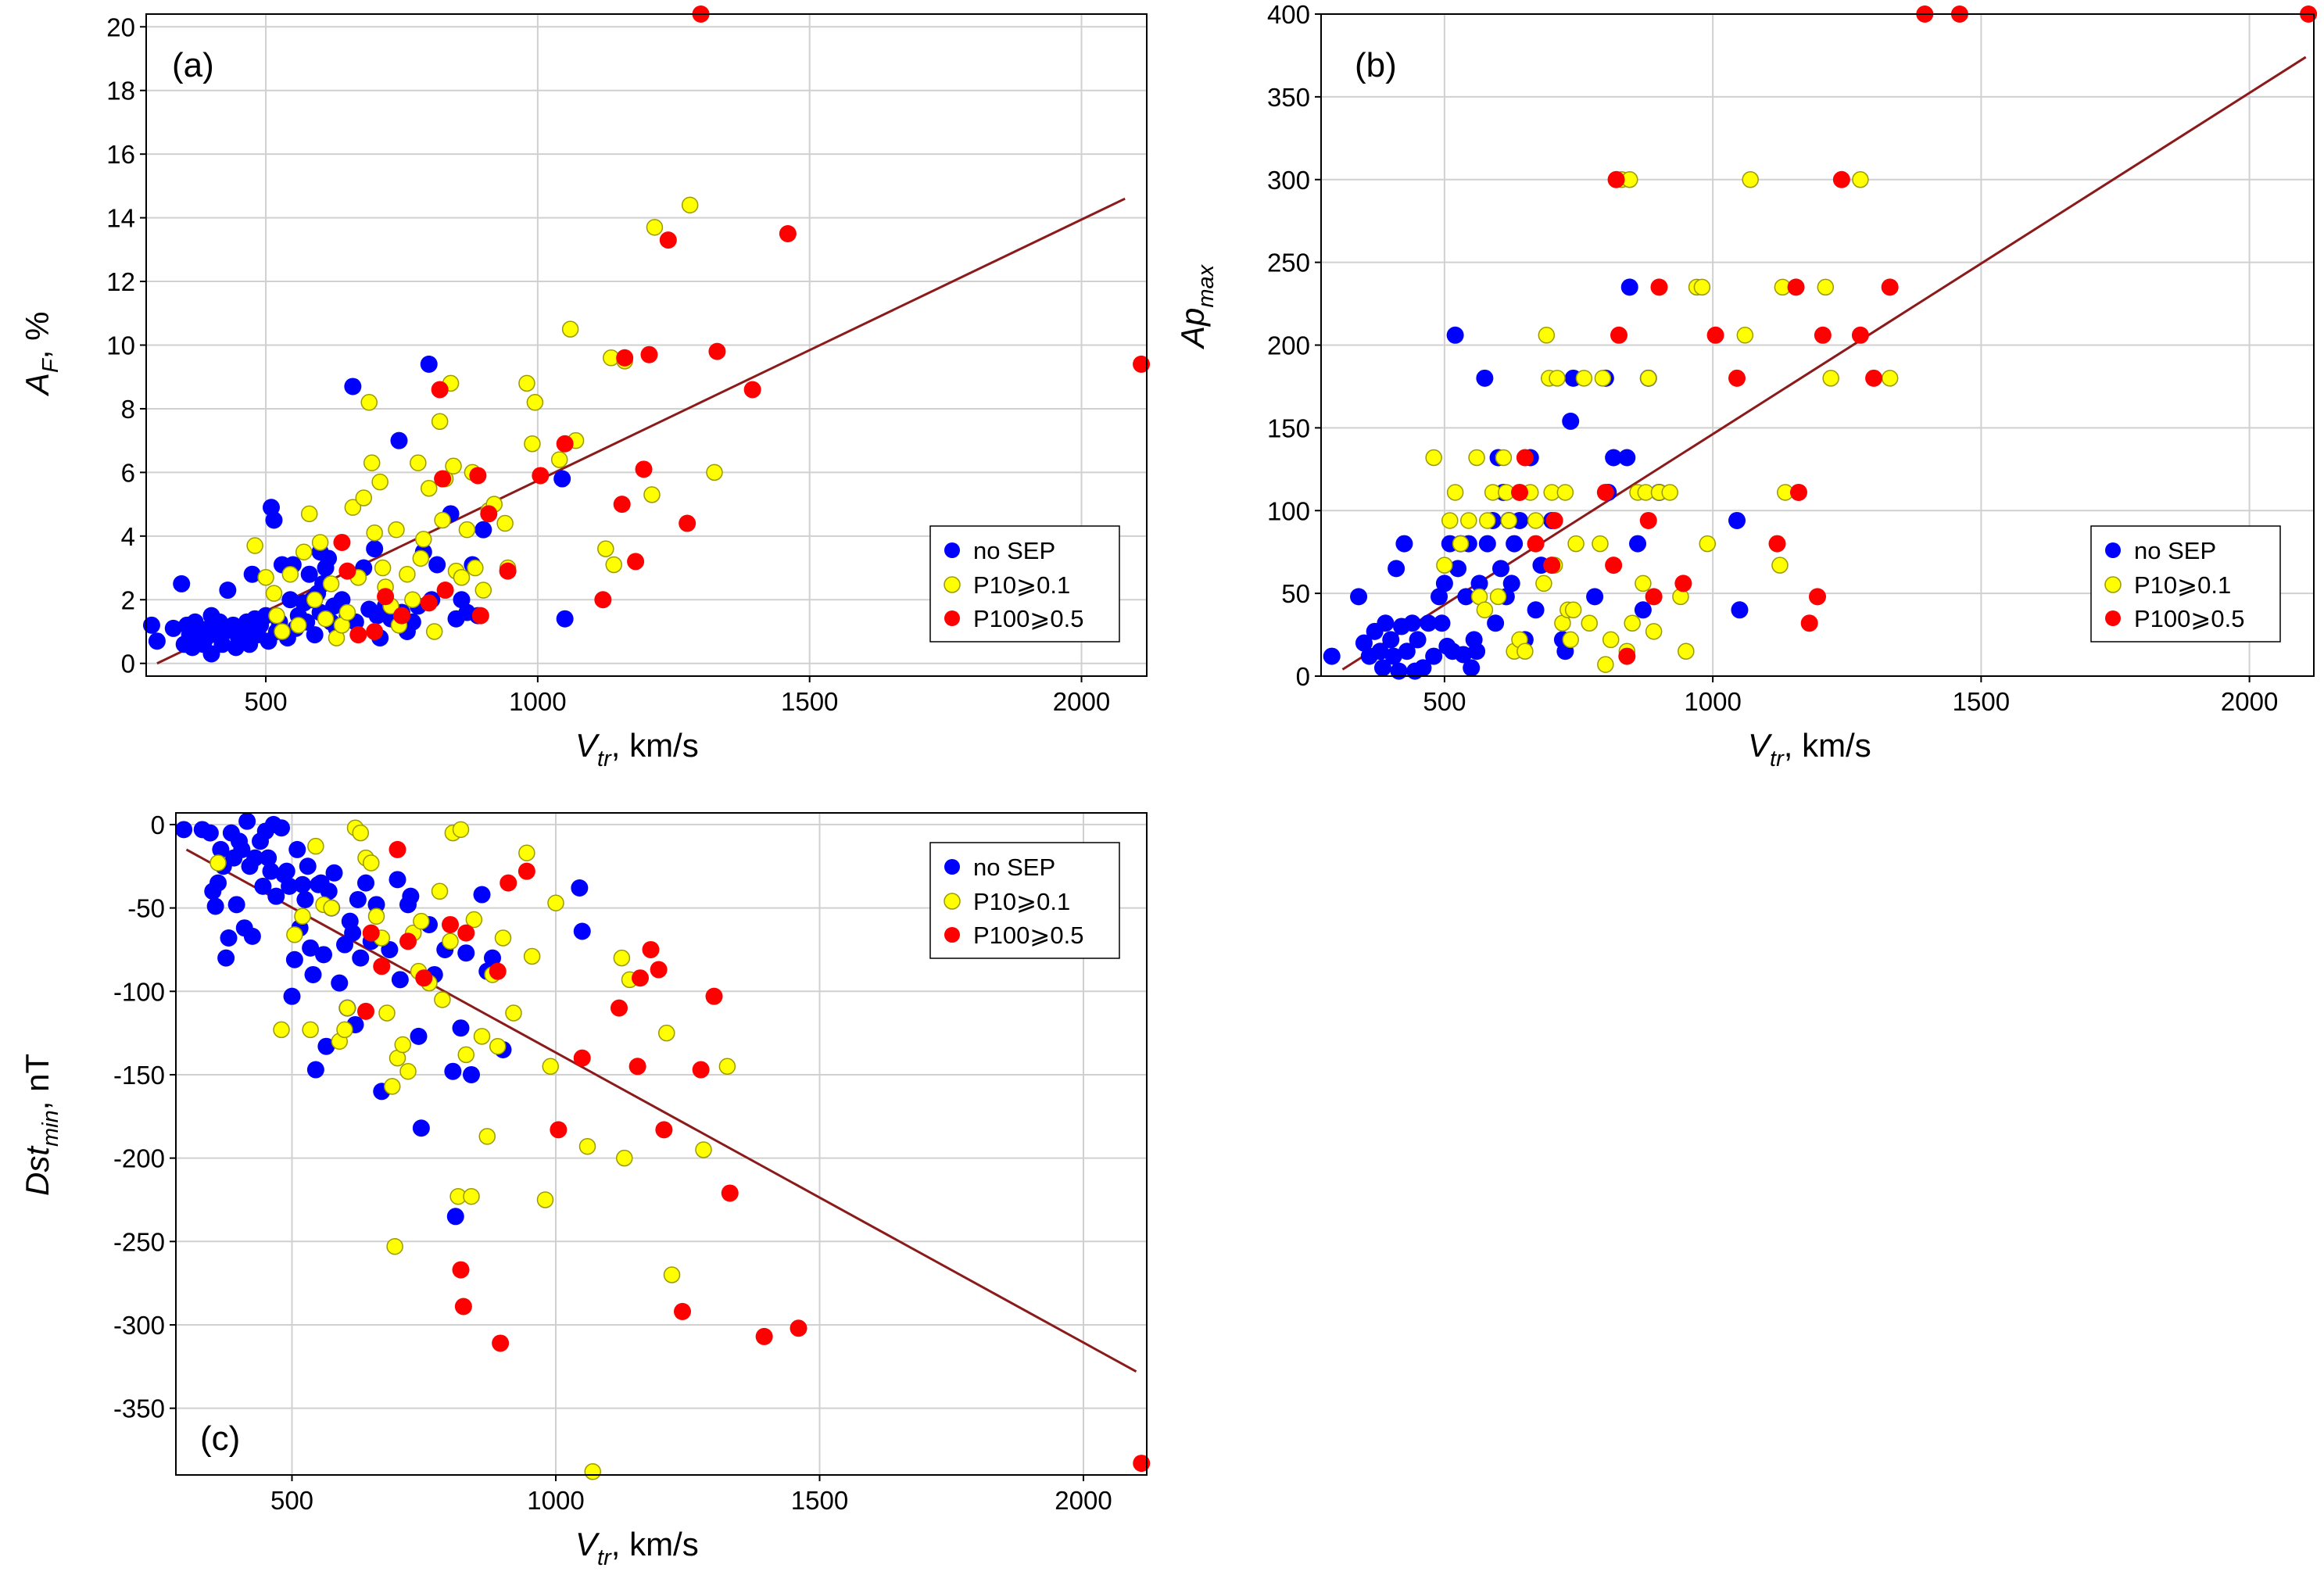 This screenshot has width=2324, height=1575. I want to click on legend-marker-no-sep, so click(2113, 550).